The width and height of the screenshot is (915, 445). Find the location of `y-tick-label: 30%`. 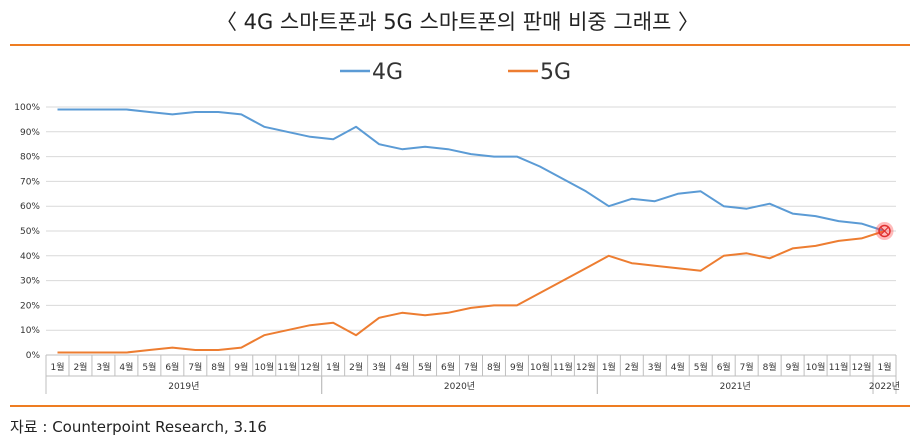

y-tick-label: 30% is located at coordinates (30, 282).